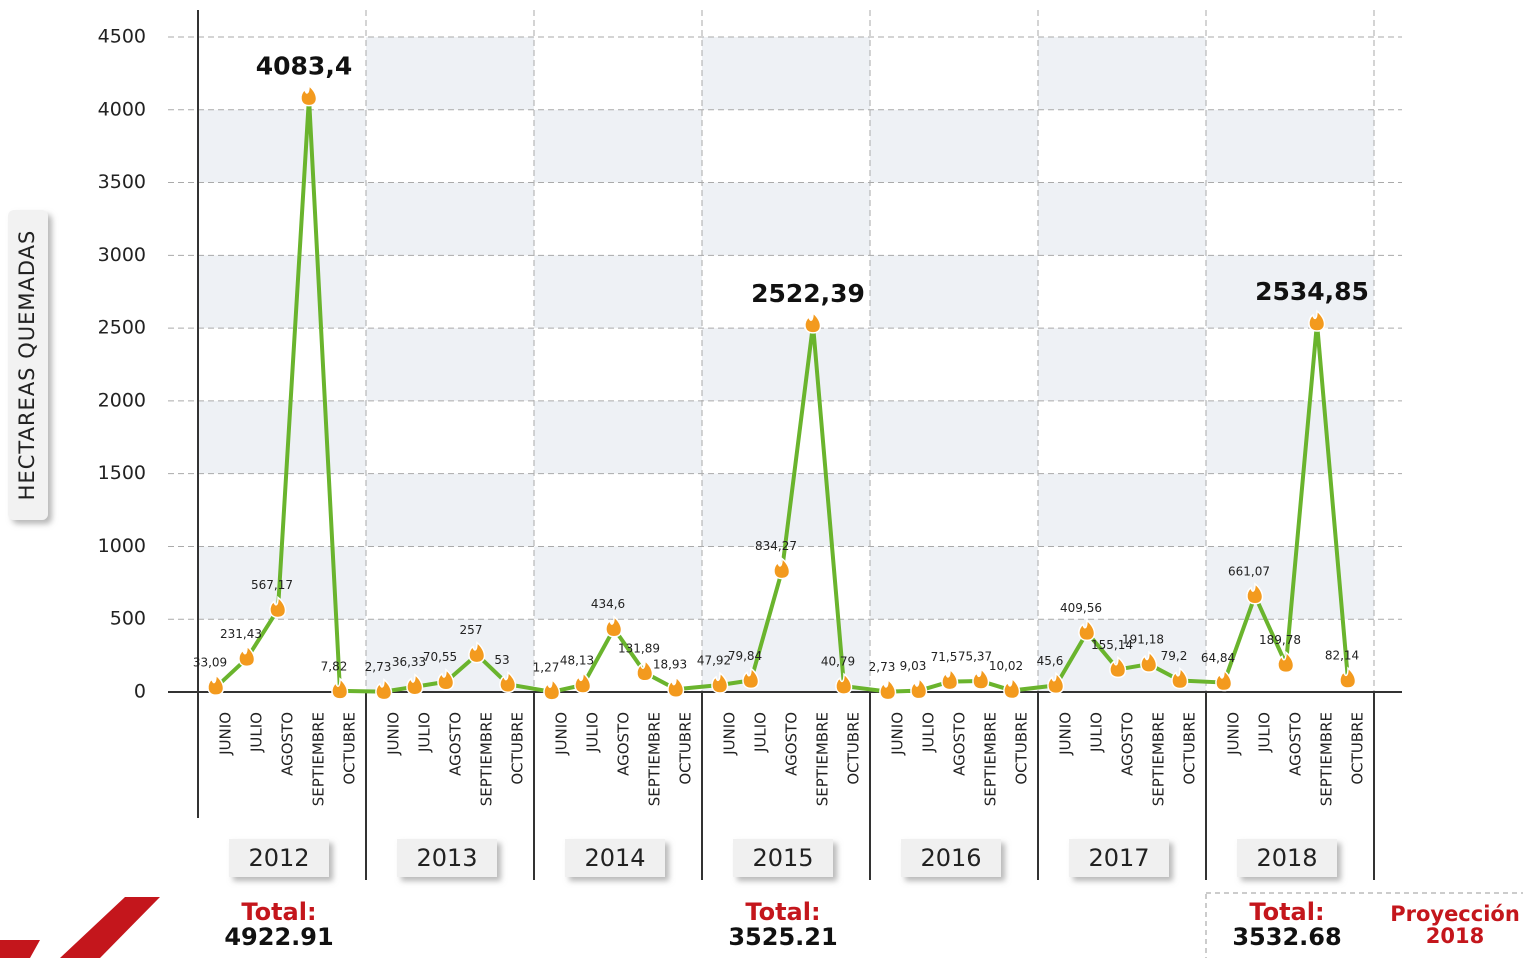 The width and height of the screenshot is (1523, 958). What do you see at coordinates (546, 667) in the screenshot?
I see `value-label: 1,27` at bounding box center [546, 667].